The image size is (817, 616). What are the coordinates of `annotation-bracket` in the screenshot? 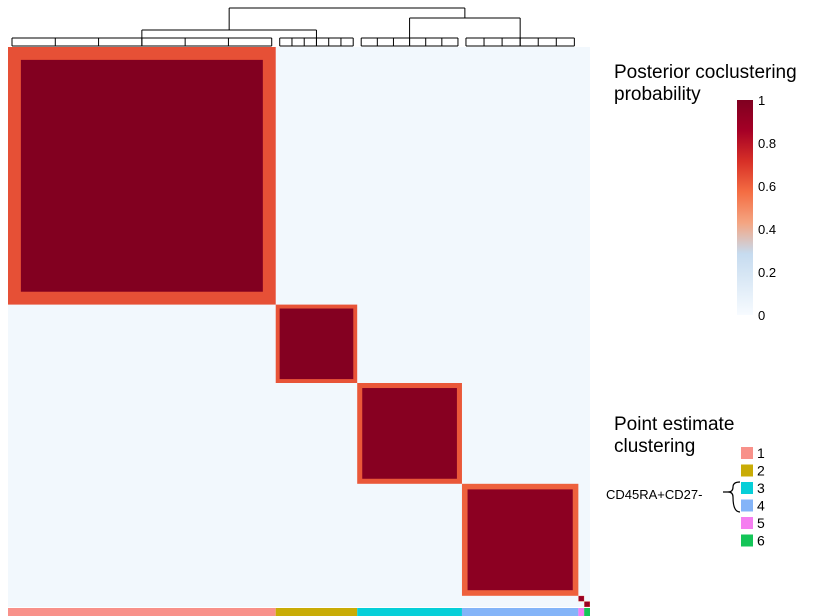 It's located at (732, 497).